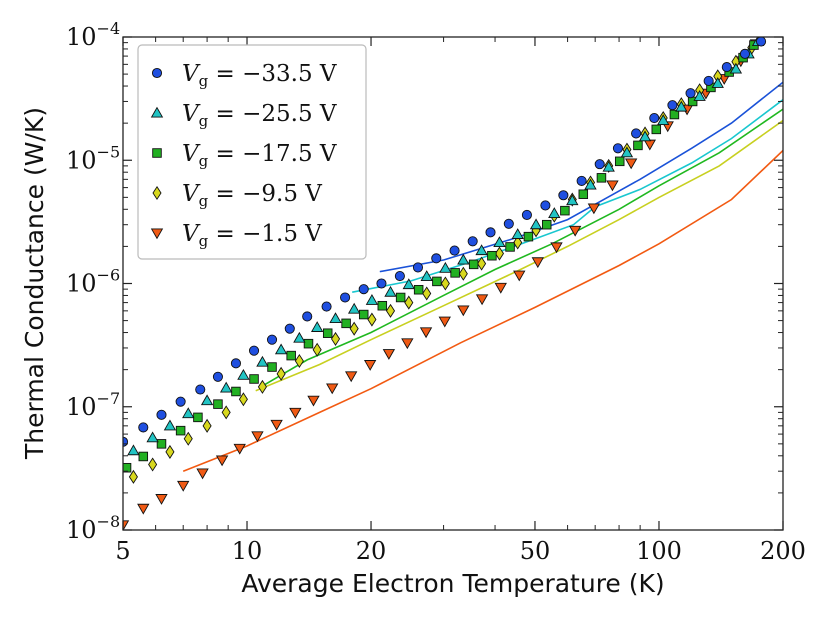 The width and height of the screenshot is (830, 626). Describe the element at coordinates (259, 75) in the screenshot. I see `legend-label: Vg = −33.5 V` at that location.